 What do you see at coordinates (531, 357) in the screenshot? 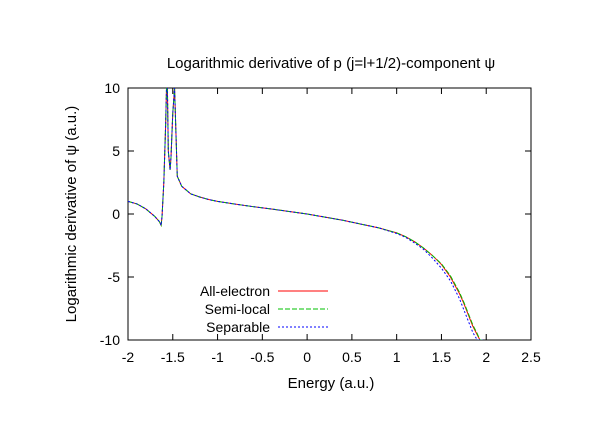
I see `x-tick-label: 2.5` at bounding box center [531, 357].